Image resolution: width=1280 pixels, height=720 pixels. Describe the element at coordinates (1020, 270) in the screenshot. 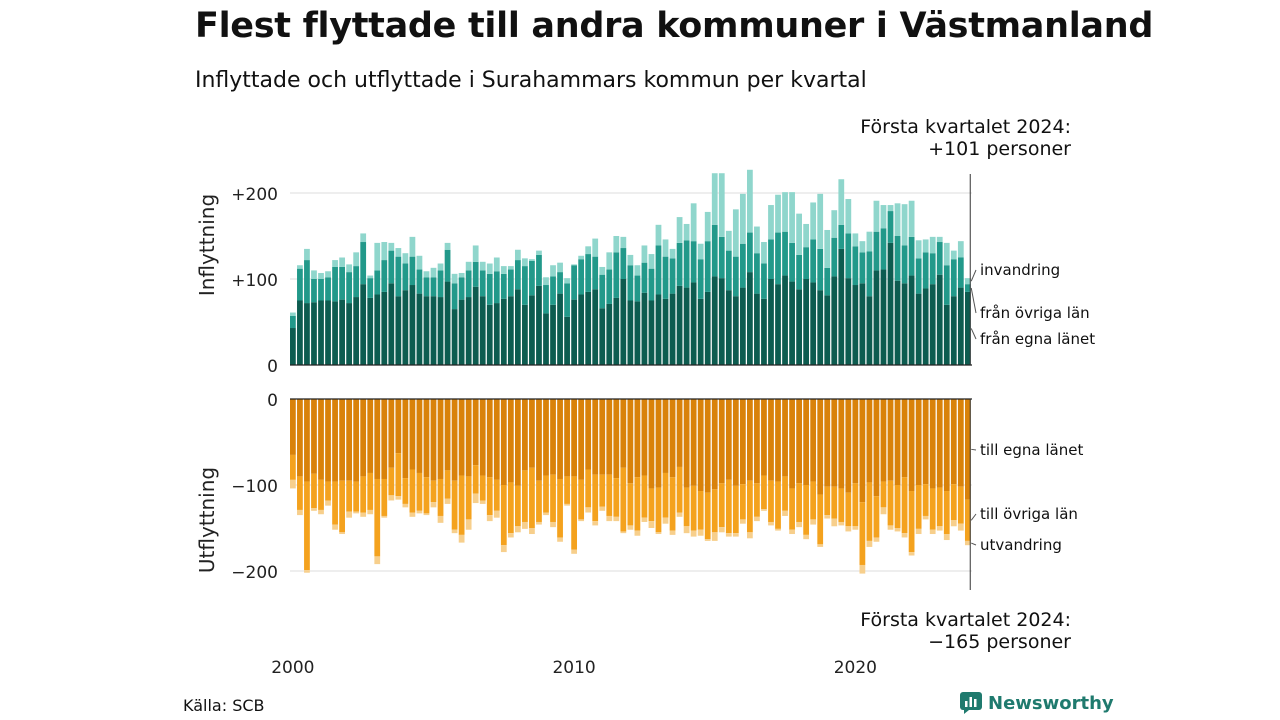

I see `series-label: invandring` at that location.